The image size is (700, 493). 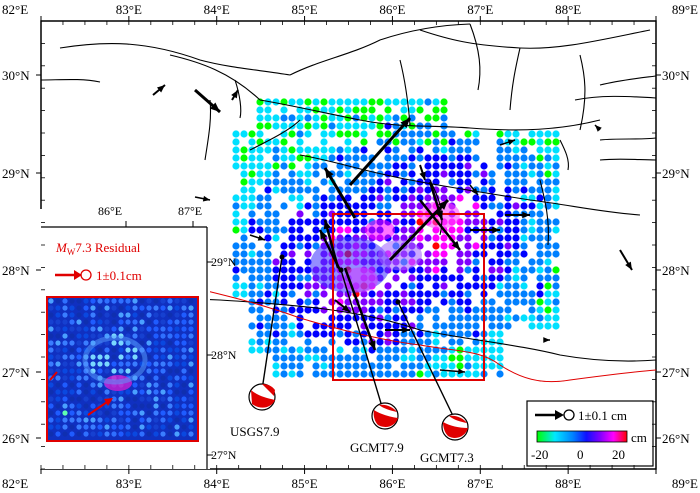 I want to click on lon-label-top: 88°E, so click(x=568, y=9).